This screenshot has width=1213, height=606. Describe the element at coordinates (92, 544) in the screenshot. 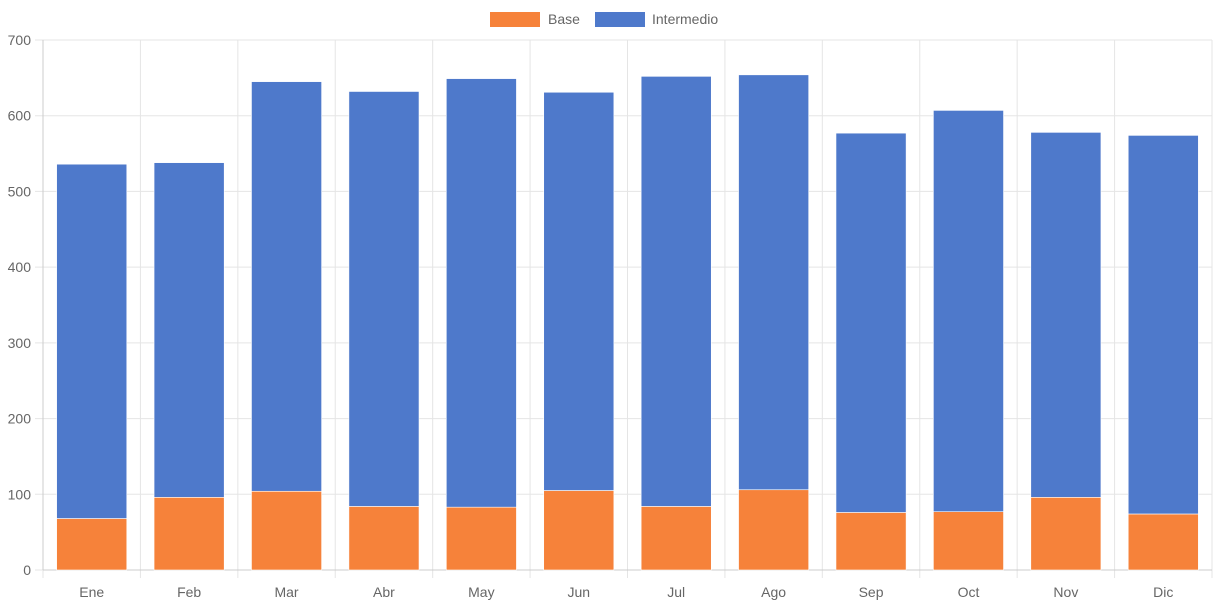

I see `bar-base-ene` at that location.